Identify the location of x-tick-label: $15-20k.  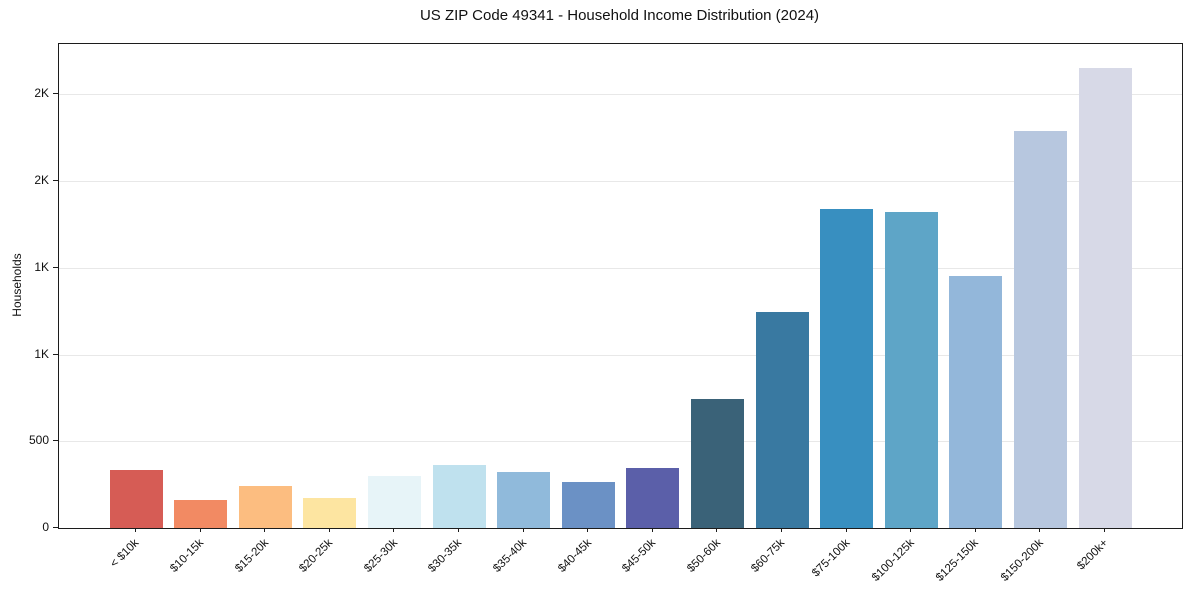
(251, 556).